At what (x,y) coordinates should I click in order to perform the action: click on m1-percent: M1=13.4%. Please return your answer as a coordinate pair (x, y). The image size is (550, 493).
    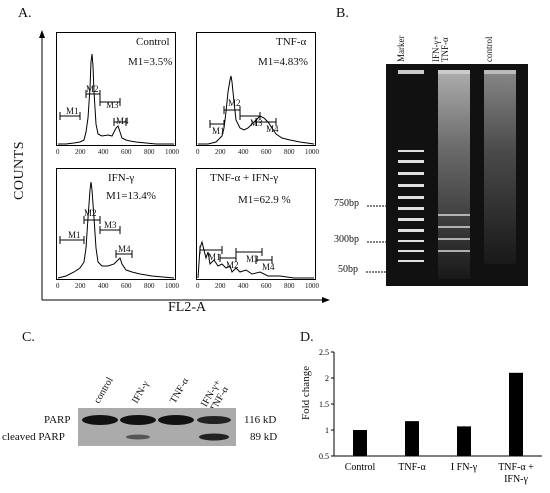
    Looking at the image, I should click on (131, 196).